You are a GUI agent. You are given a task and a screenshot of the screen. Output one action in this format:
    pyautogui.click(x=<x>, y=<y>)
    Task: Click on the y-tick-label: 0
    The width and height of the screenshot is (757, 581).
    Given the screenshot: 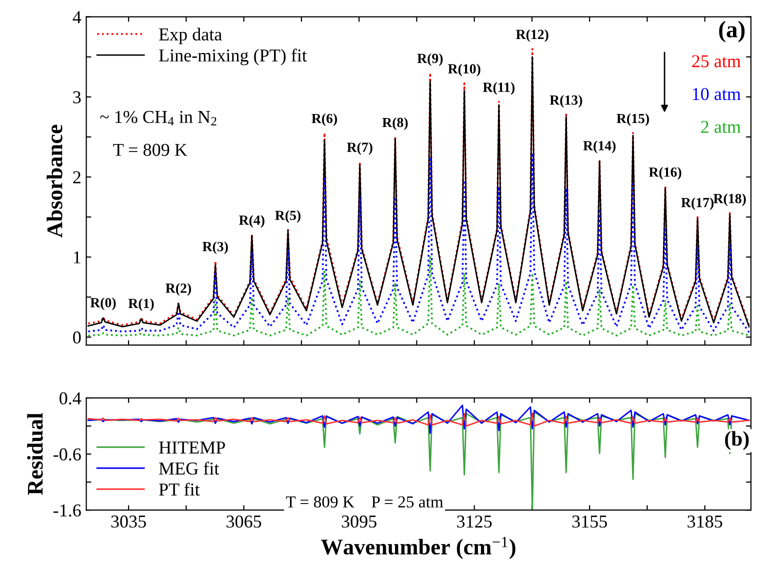 What is the action you would take?
    pyautogui.click(x=77, y=337)
    